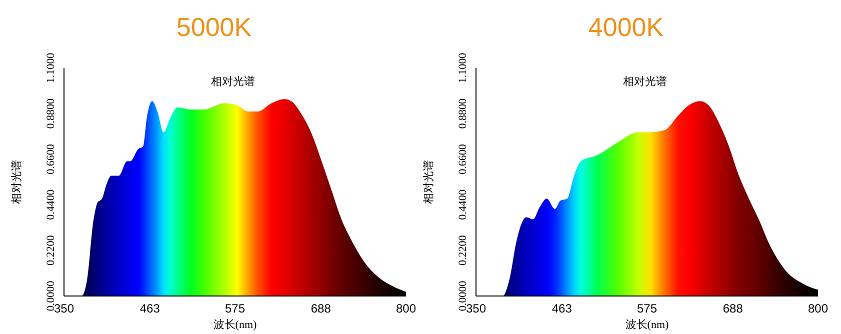  Describe the element at coordinates (626, 27) in the screenshot. I see `chart-title: 4000K` at that location.